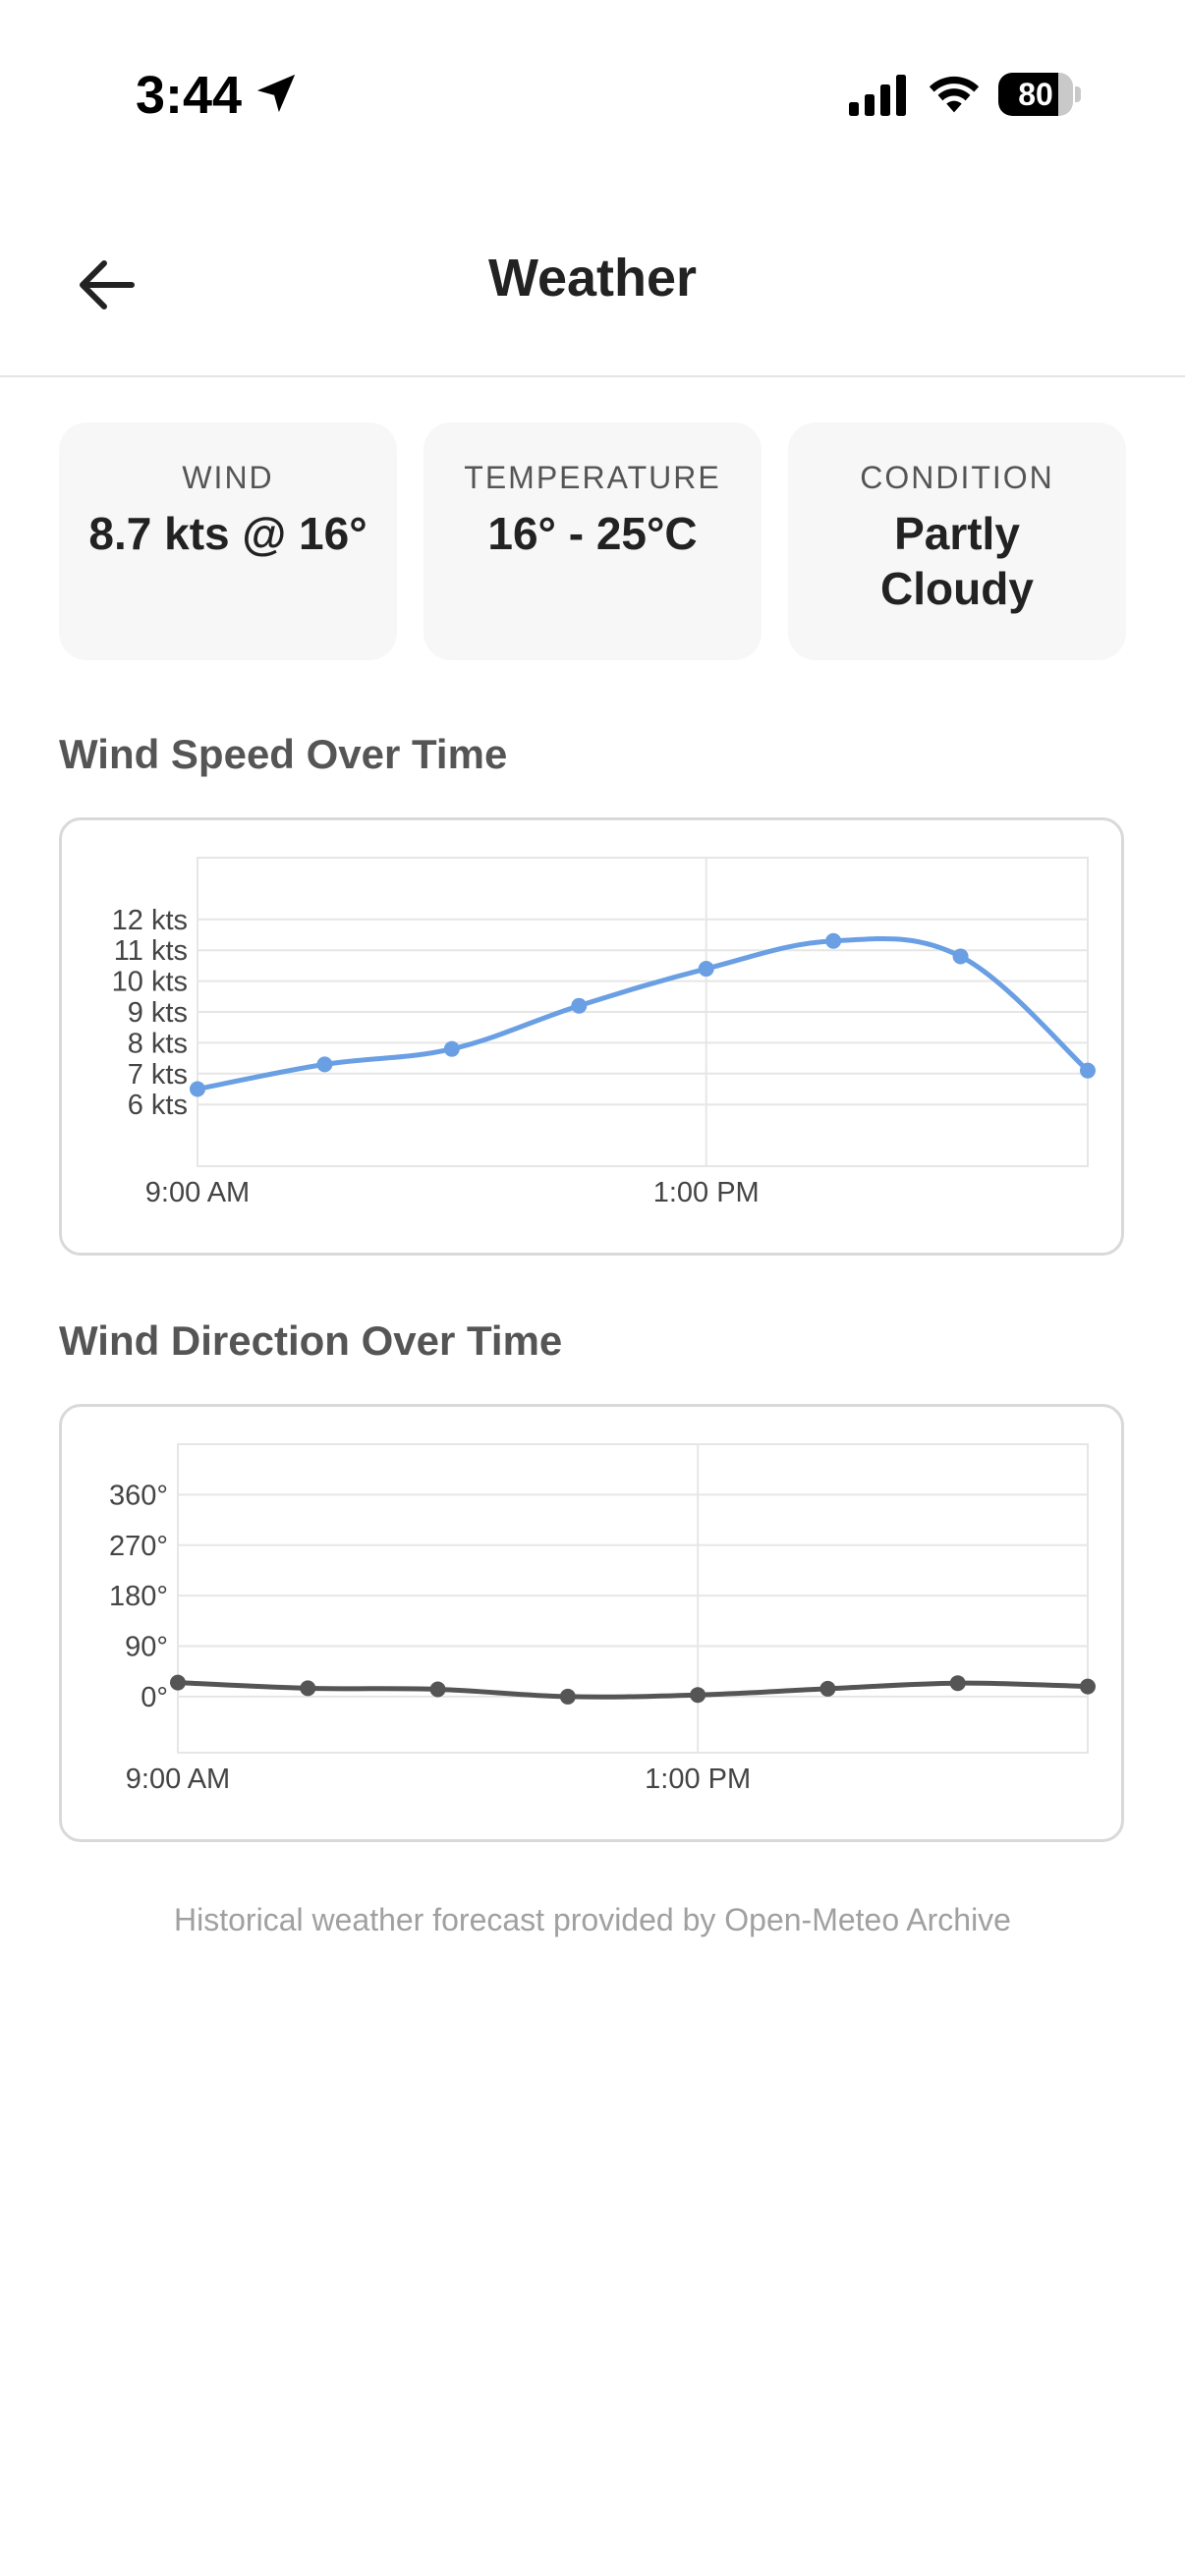 The image size is (1185, 2576). Describe the element at coordinates (138, 1495) in the screenshot. I see `wind-direction-y-tick-label: 360°` at that location.